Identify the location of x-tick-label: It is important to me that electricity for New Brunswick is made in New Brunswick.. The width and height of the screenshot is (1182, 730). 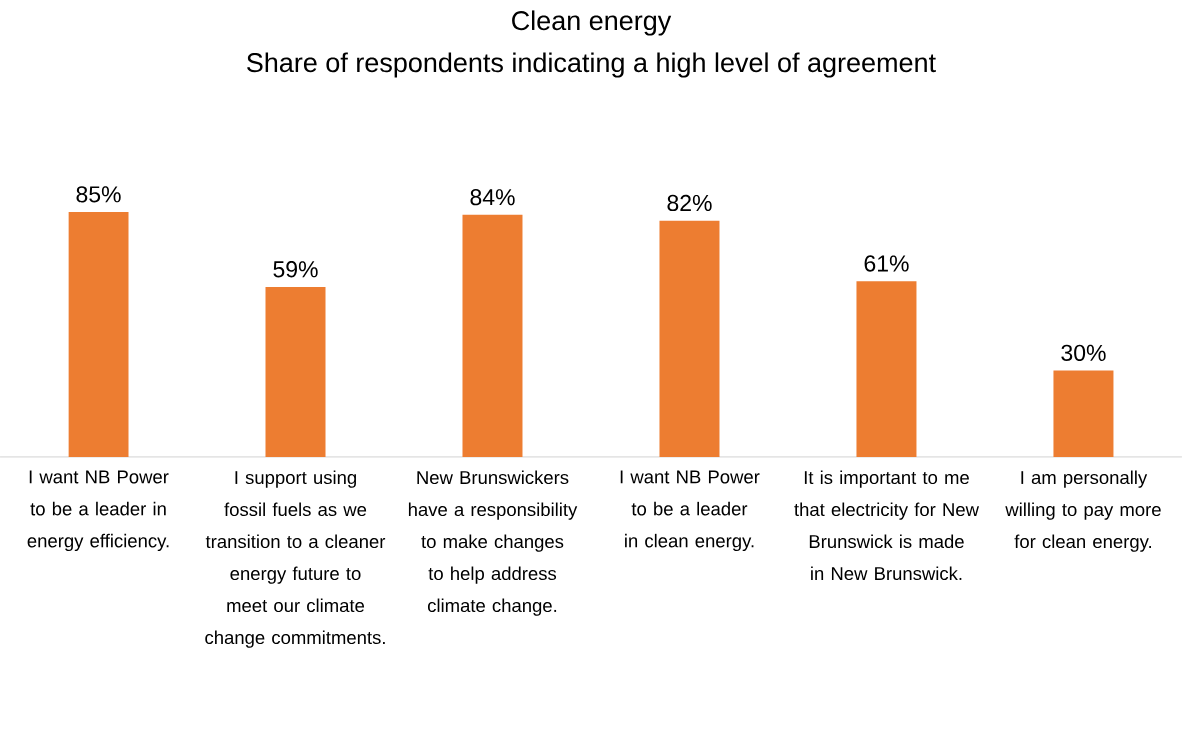
(887, 525).